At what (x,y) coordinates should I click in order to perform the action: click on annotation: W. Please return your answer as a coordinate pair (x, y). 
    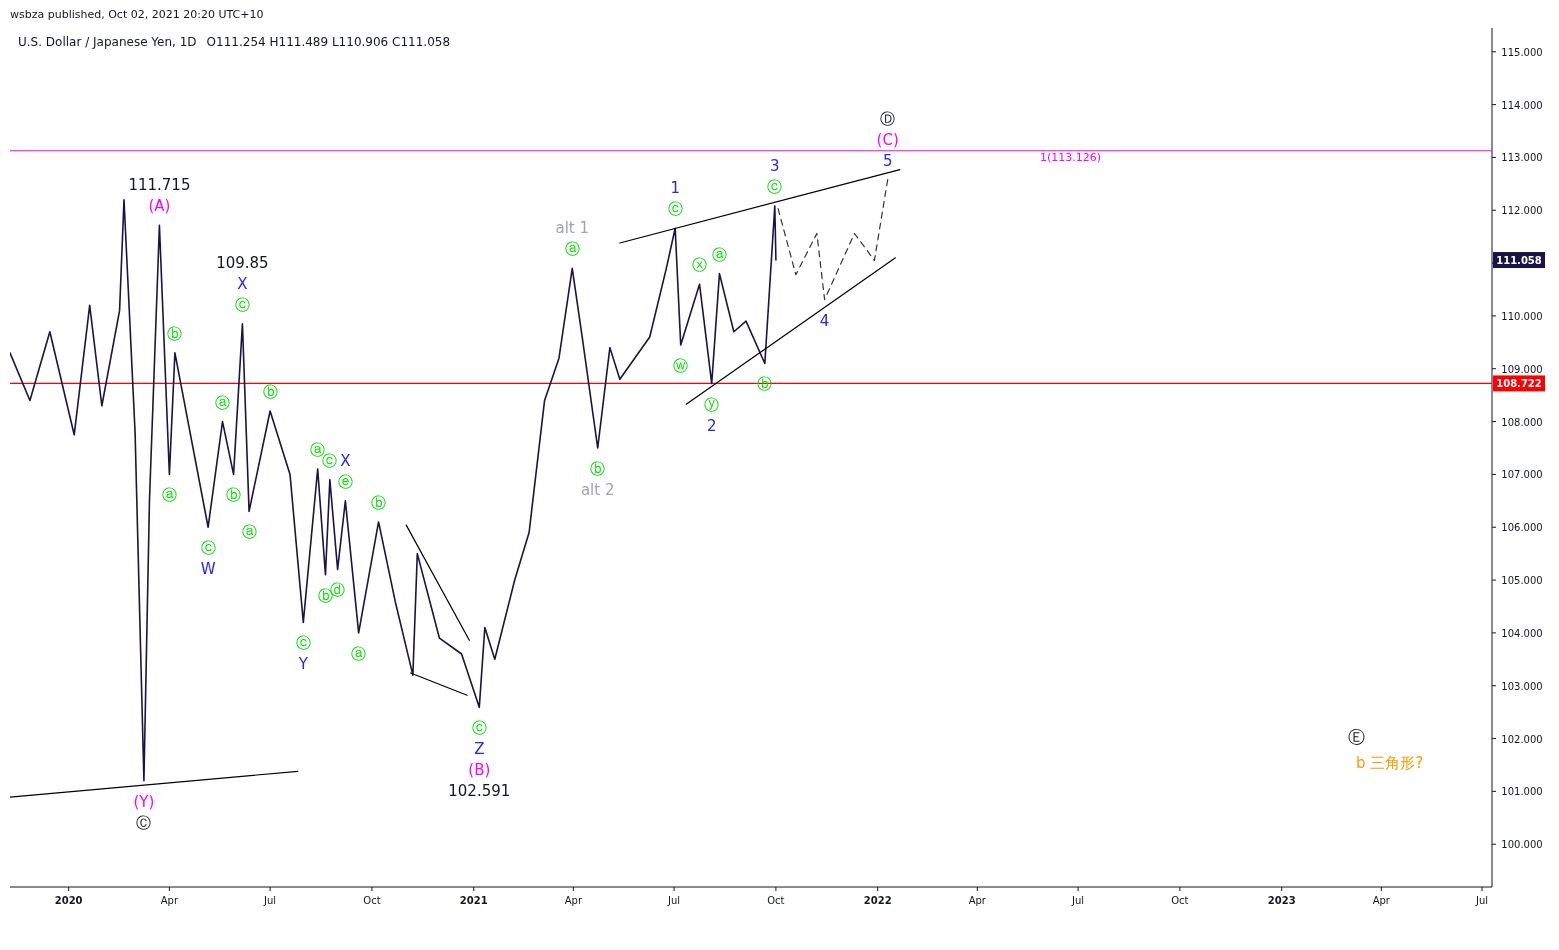
    Looking at the image, I should click on (208, 569).